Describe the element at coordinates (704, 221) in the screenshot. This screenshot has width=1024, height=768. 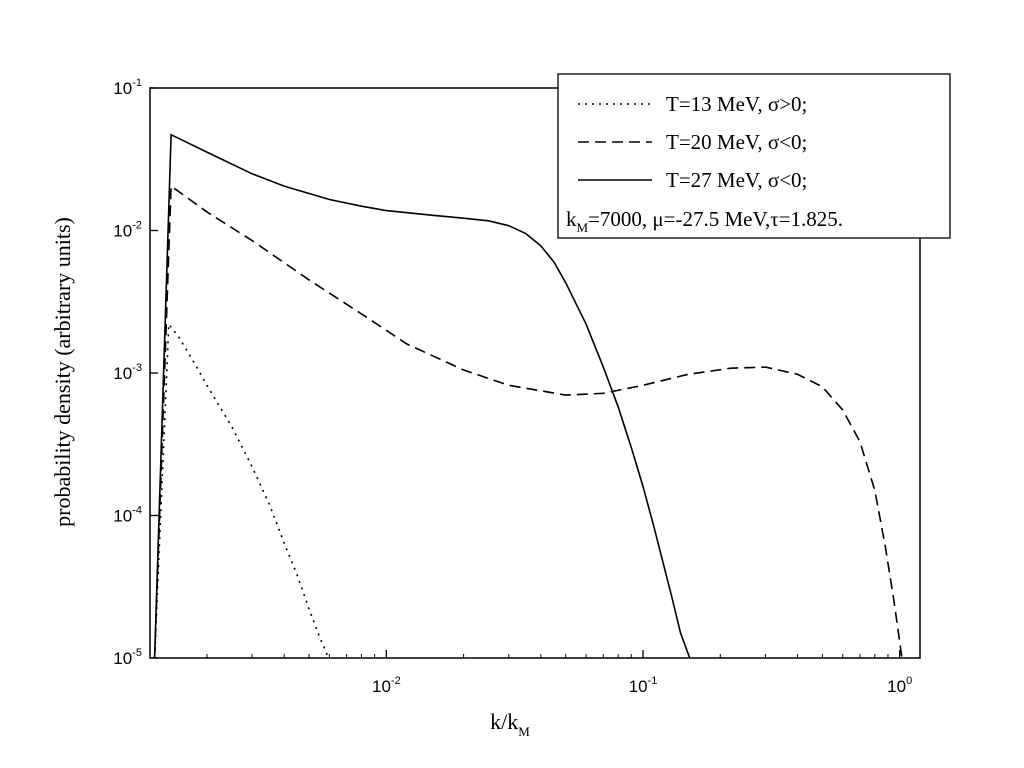
I see `legend-annotation: kM=7000, μ=-27.5 MeV,τ=1.825.` at that location.